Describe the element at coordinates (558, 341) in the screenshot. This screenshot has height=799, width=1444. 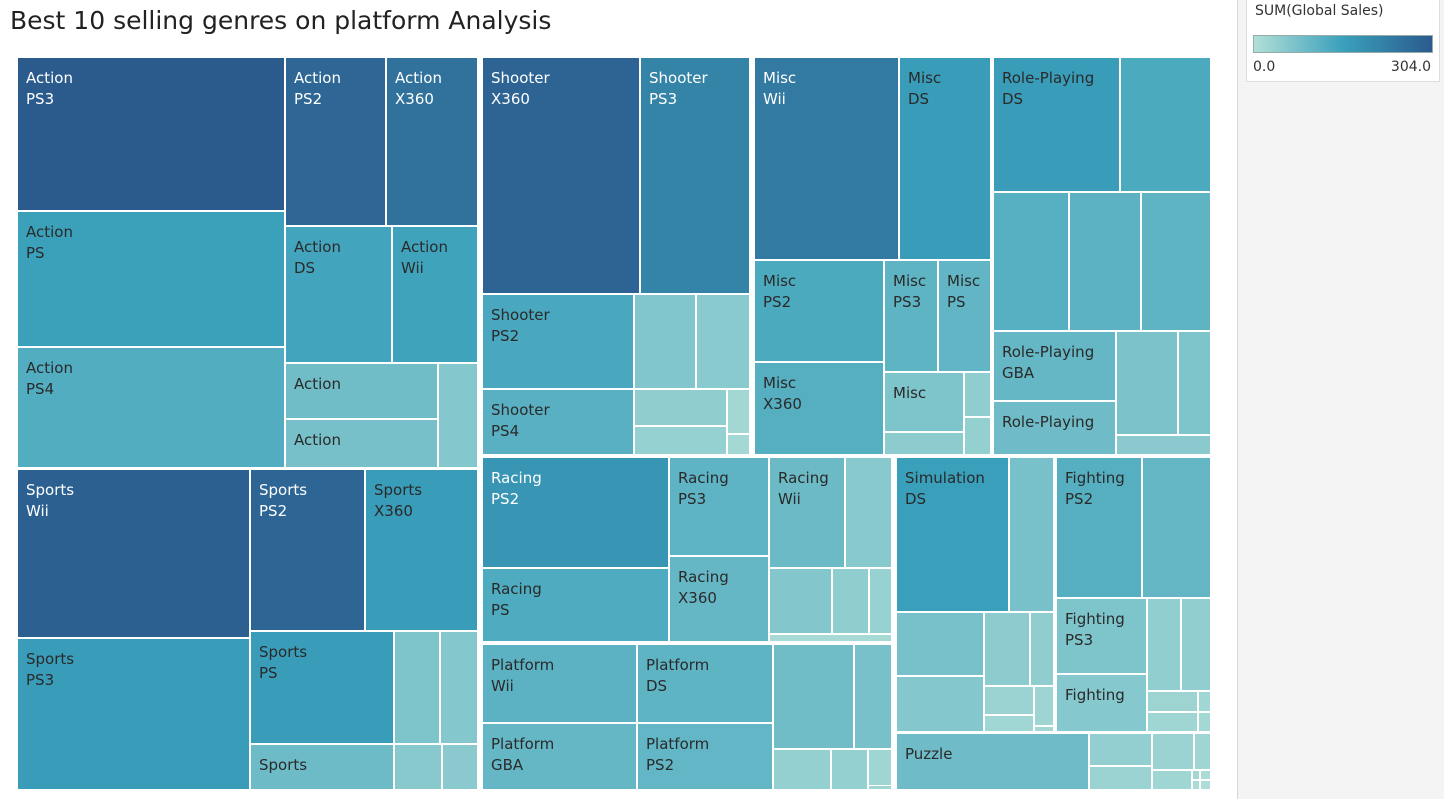
I see `treemap-tile-shooter-ps2: Shooter PS2` at that location.